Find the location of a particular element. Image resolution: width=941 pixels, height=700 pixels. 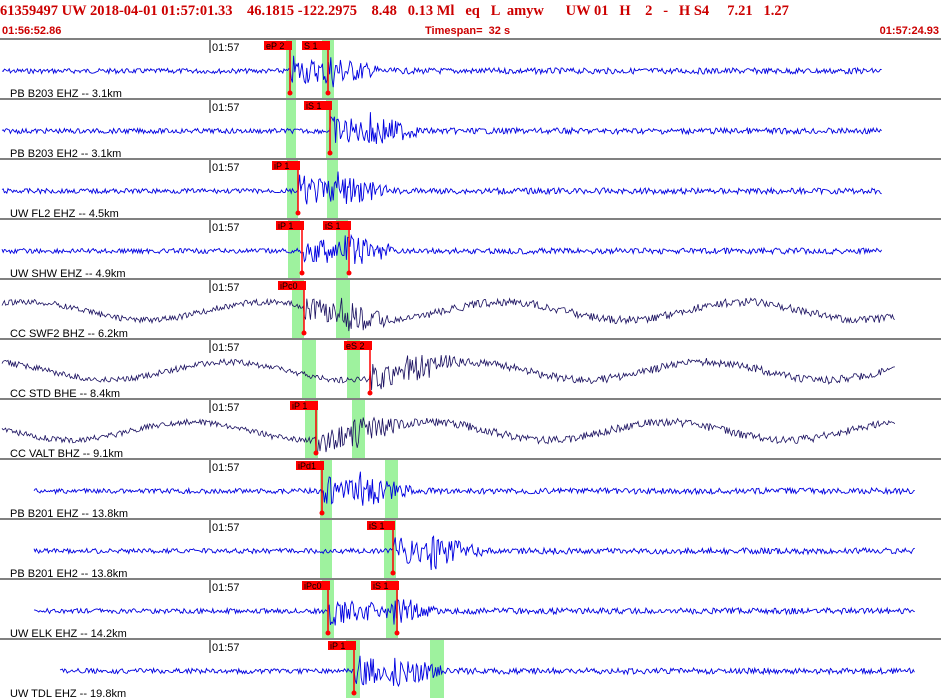

timespan-label: Timespan= 32 s is located at coordinates (468, 31).